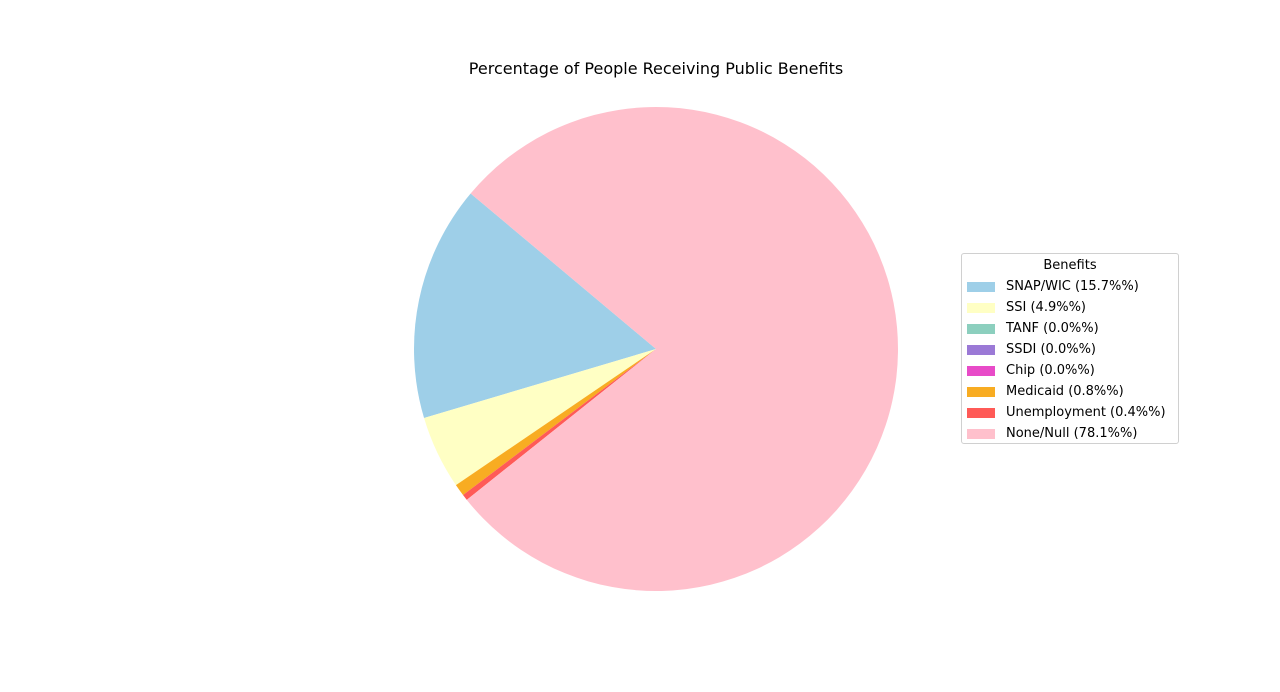 The image size is (1280, 692). Describe the element at coordinates (981, 286) in the screenshot. I see `legend-swatch-snap-wic` at that location.